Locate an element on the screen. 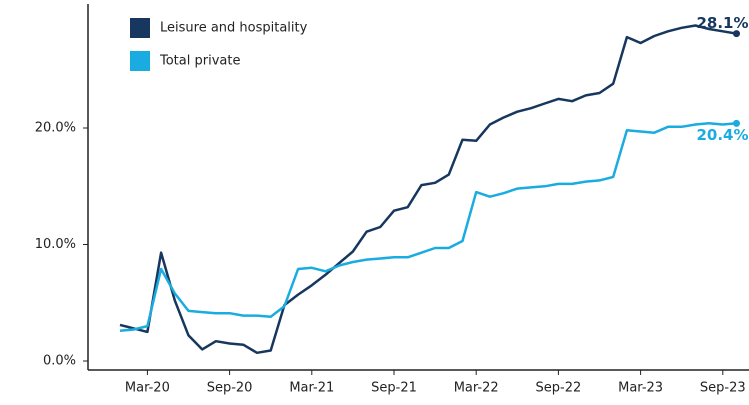 The image size is (749, 405). end-label: 28.1% is located at coordinates (722, 23).